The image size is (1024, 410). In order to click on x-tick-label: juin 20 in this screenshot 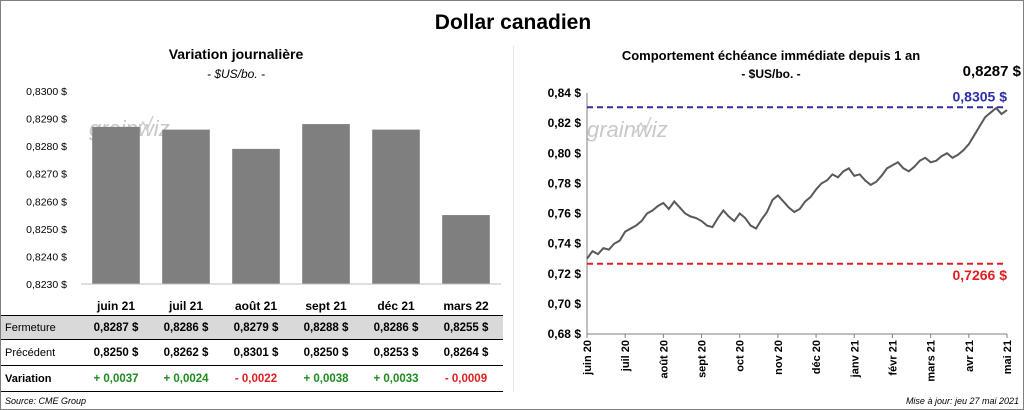, I will do `click(588, 358)`.